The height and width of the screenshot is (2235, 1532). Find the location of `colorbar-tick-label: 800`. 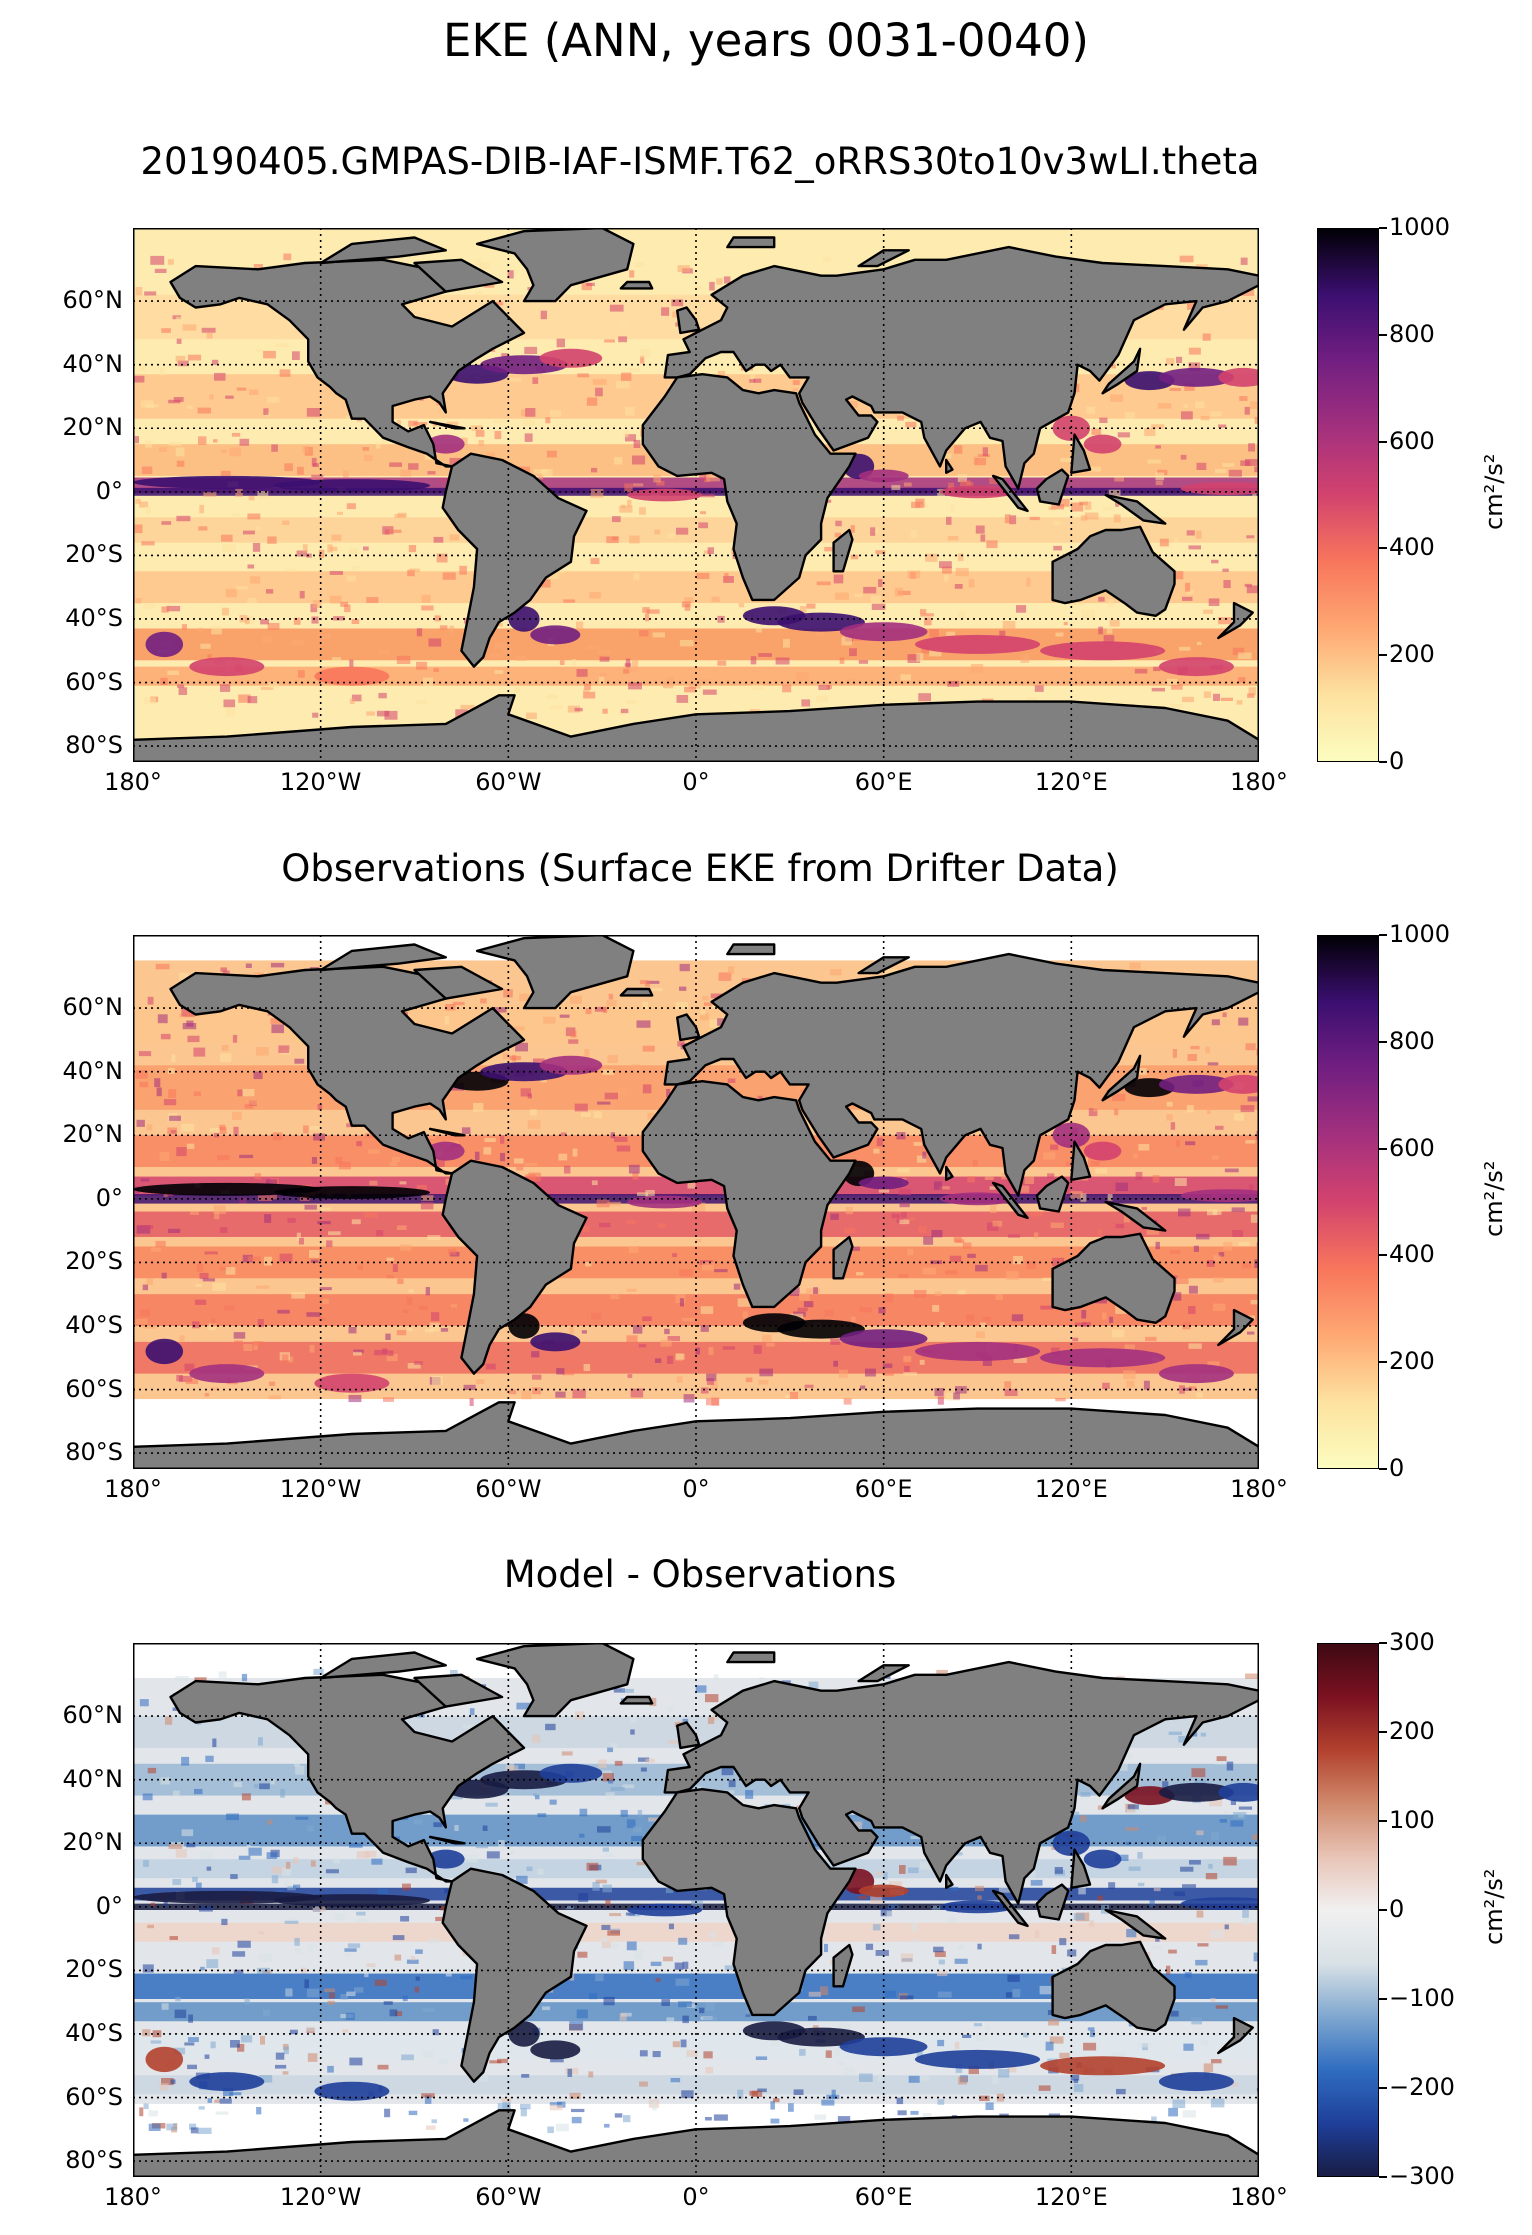

colorbar-tick-label: 800 is located at coordinates (1412, 333).